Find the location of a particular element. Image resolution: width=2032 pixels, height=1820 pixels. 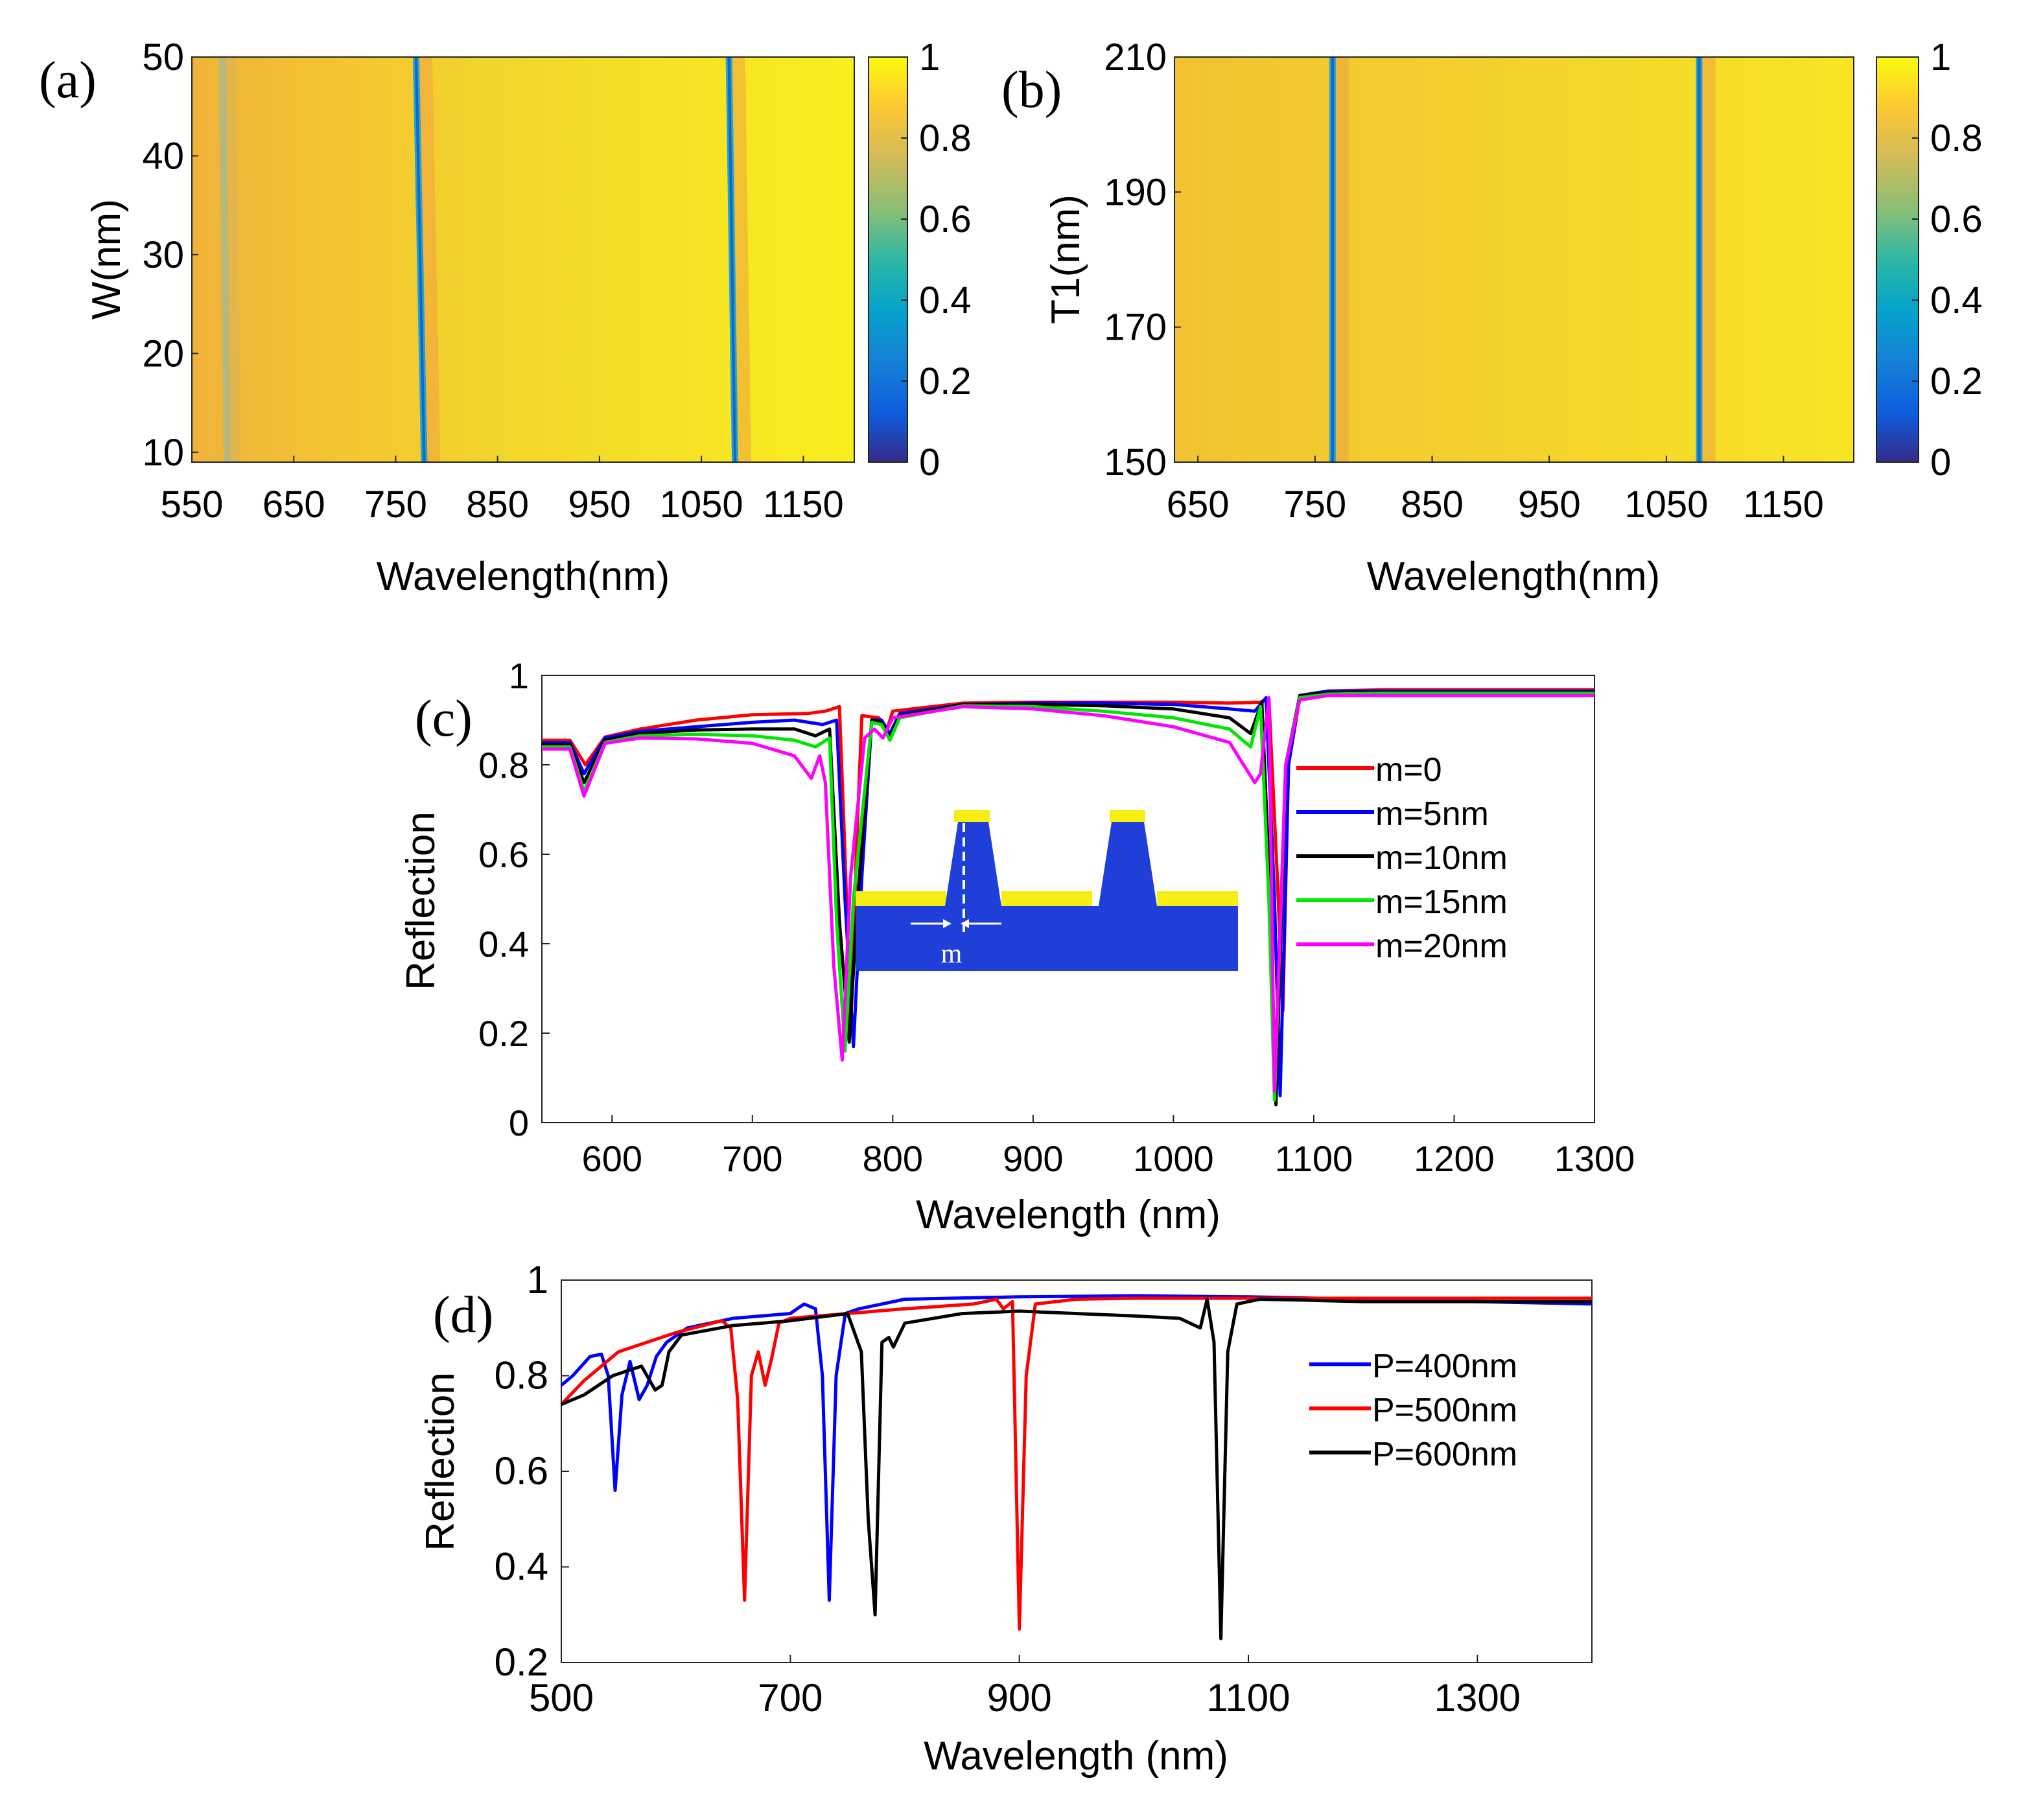

panel-b-plot-area is located at coordinates (1514, 259).